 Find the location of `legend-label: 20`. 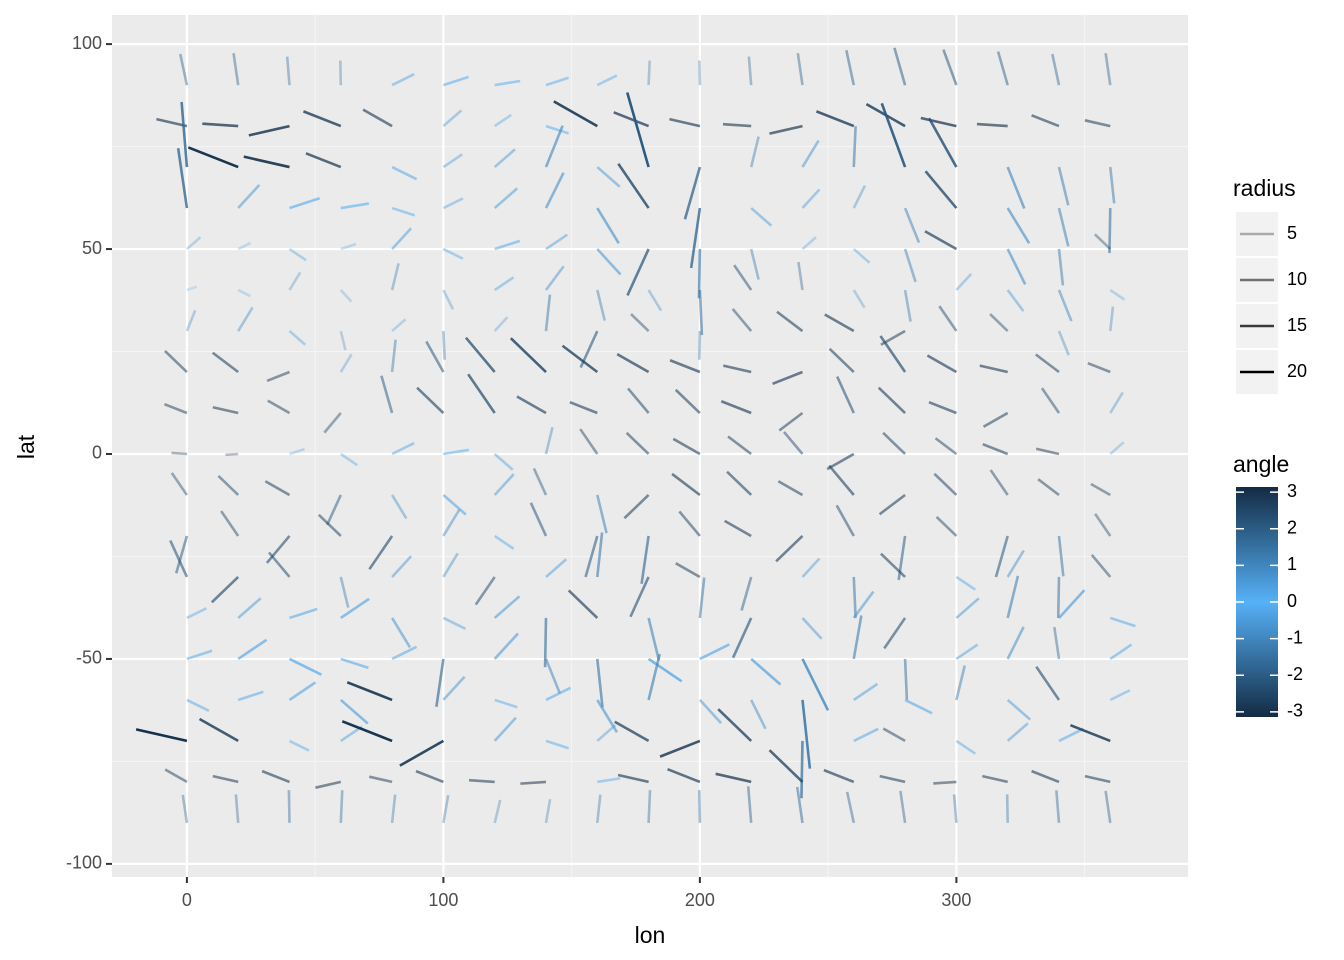

legend-label: 20 is located at coordinates (1297, 371).